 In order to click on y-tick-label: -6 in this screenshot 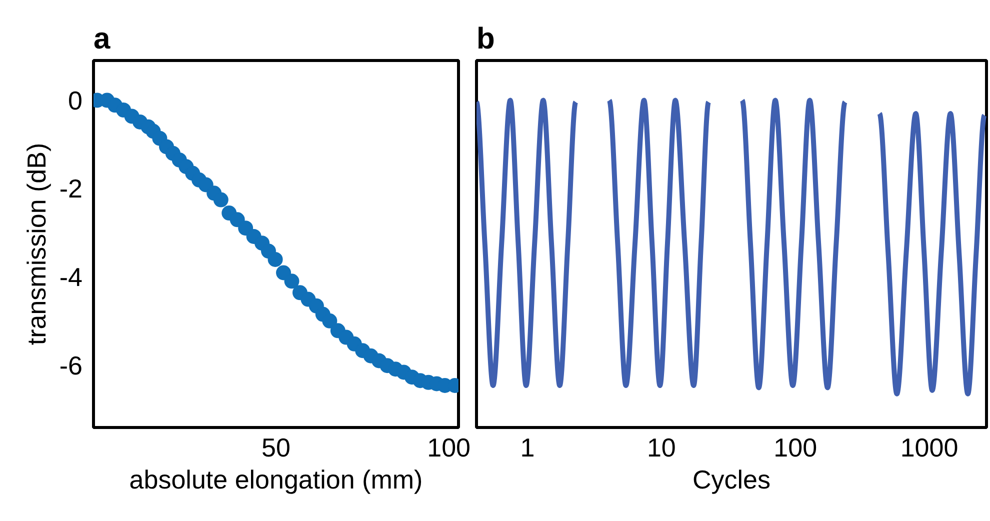, I will do `click(71, 365)`.